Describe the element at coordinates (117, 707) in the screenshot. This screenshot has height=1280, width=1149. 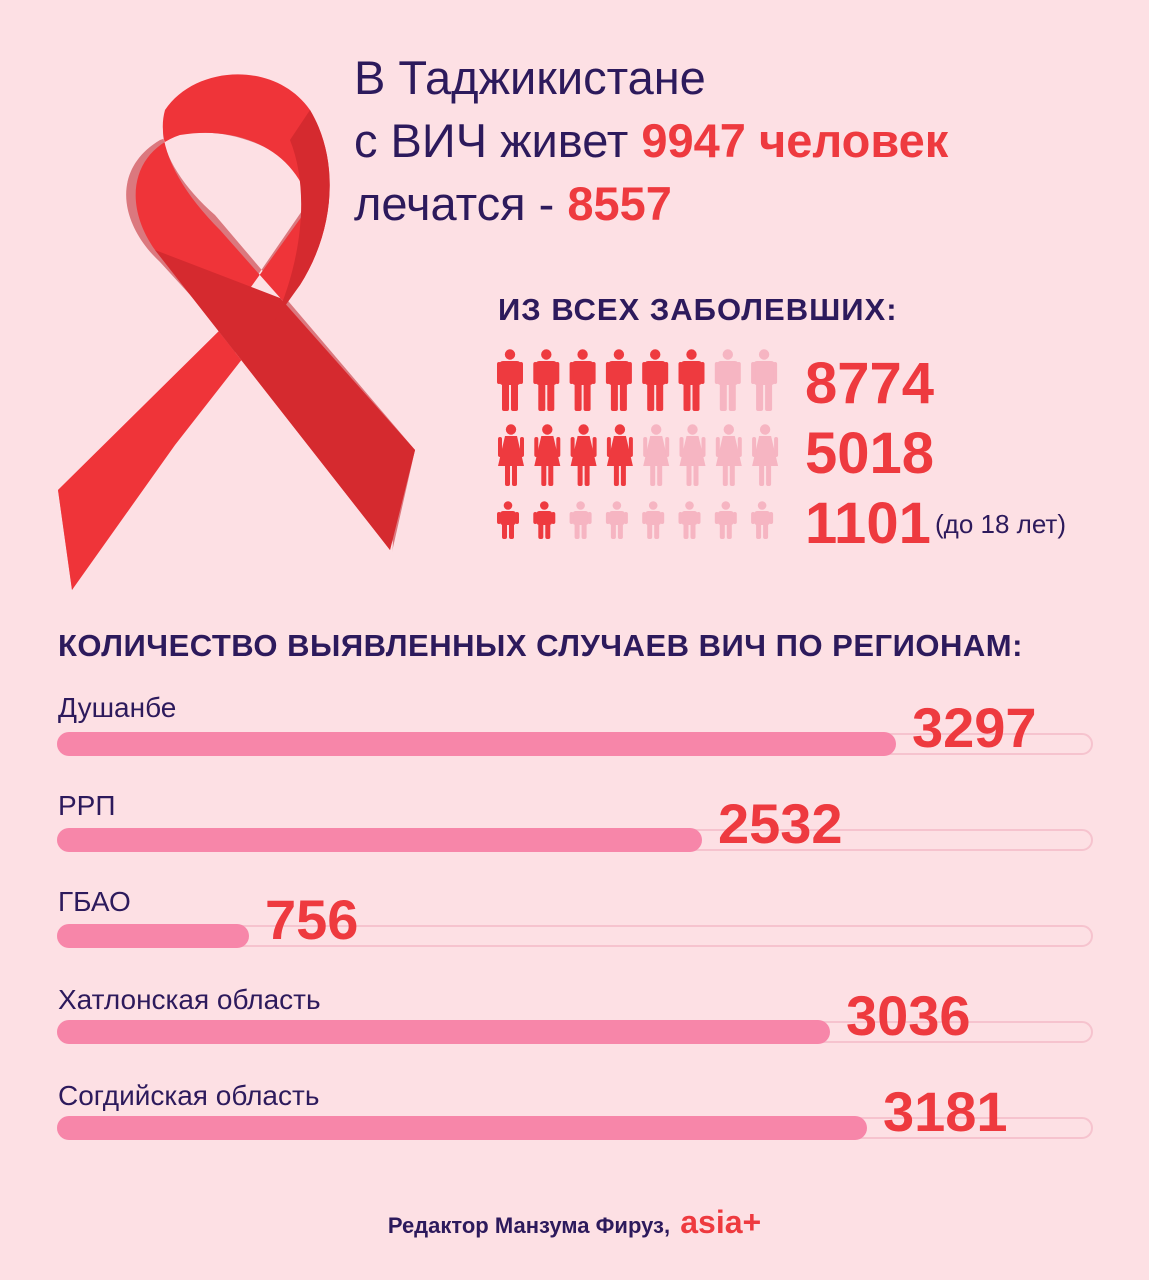
I see `bar-category-label: Душанбе` at that location.